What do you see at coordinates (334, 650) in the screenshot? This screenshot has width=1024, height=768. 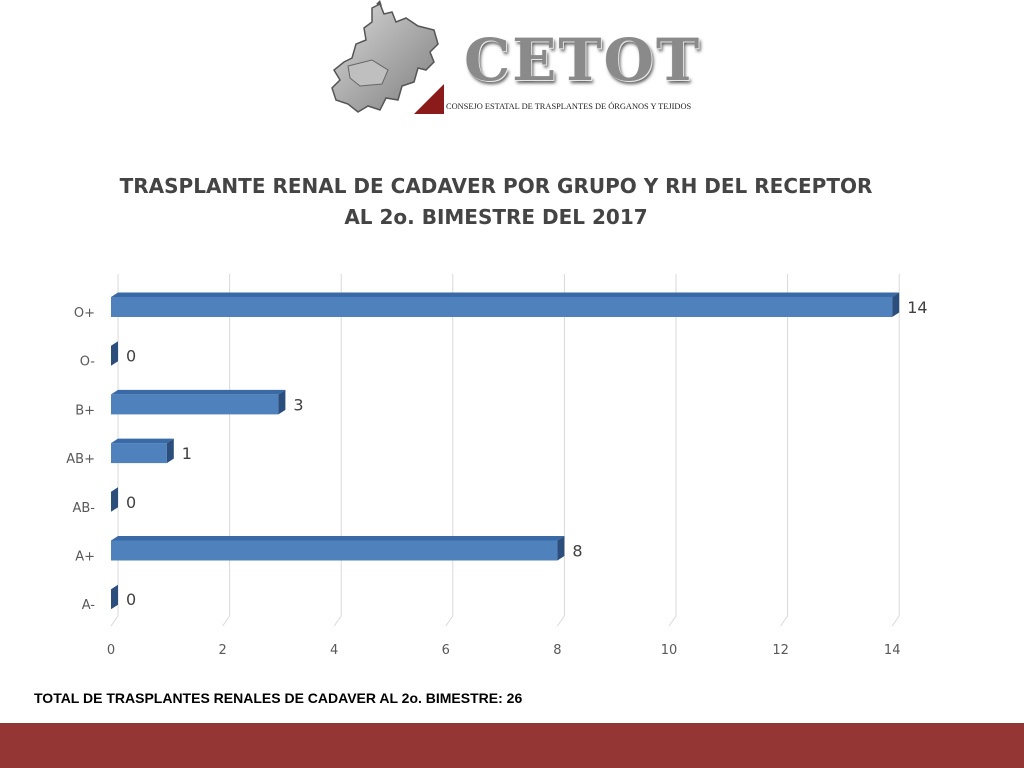 I see `x-tick-label: 4` at bounding box center [334, 650].